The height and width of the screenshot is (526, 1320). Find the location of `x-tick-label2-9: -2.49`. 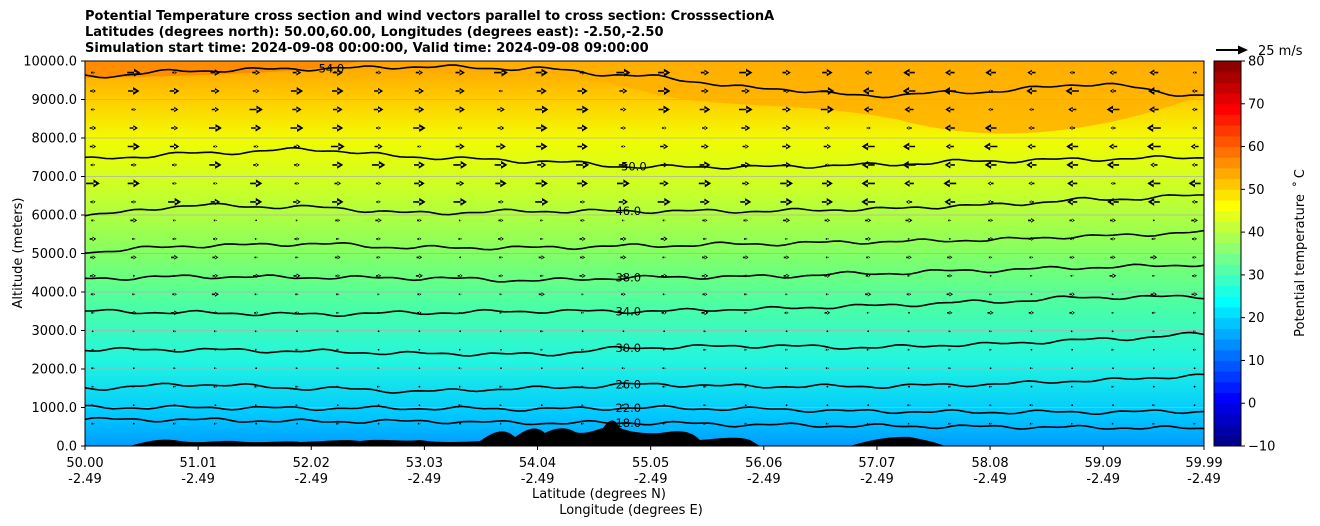

x-tick-label2-9: -2.49 is located at coordinates (1103, 479).